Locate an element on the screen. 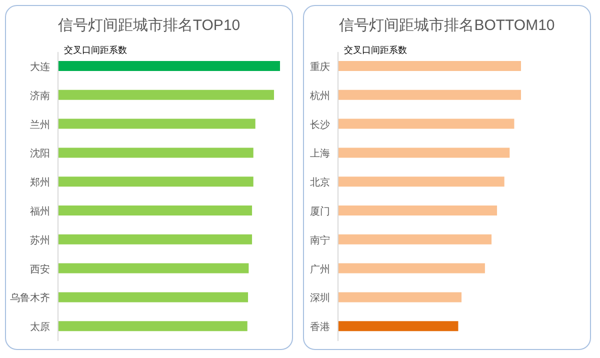 The image size is (600, 358). y-tick-label: 深圳 is located at coordinates (320, 298).